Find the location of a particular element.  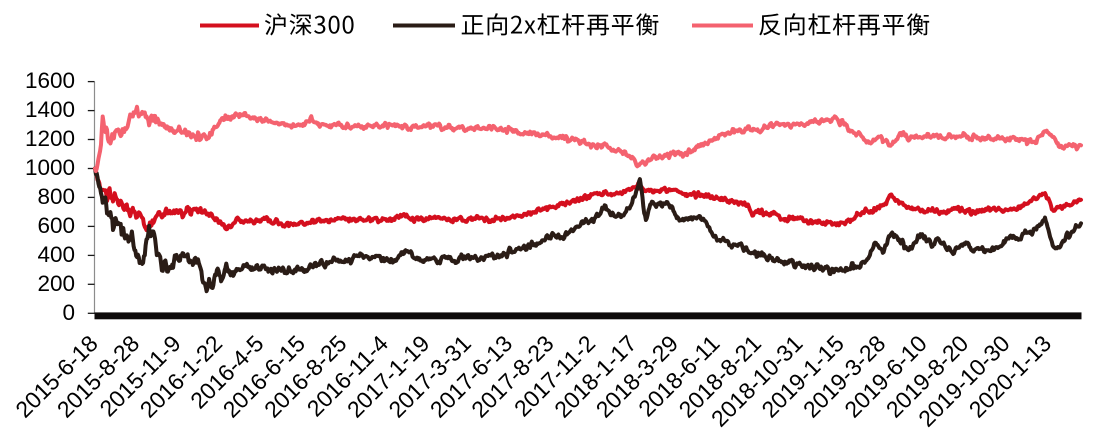

svg-text: 0 is located at coordinates (68, 312).